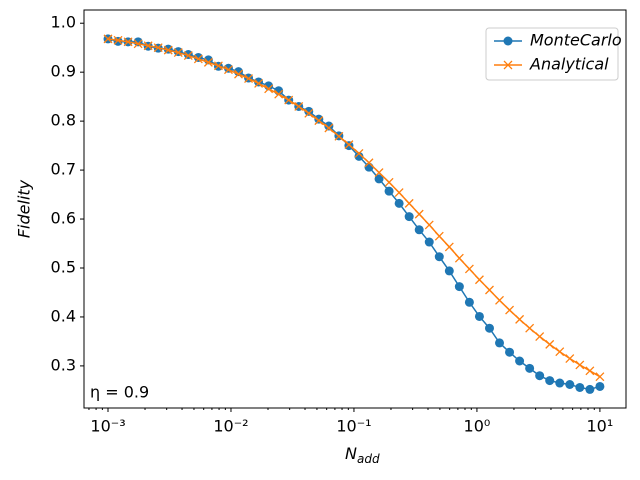 The height and width of the screenshot is (480, 640). I want to click on x-tick-label: 10¹, so click(600, 426).